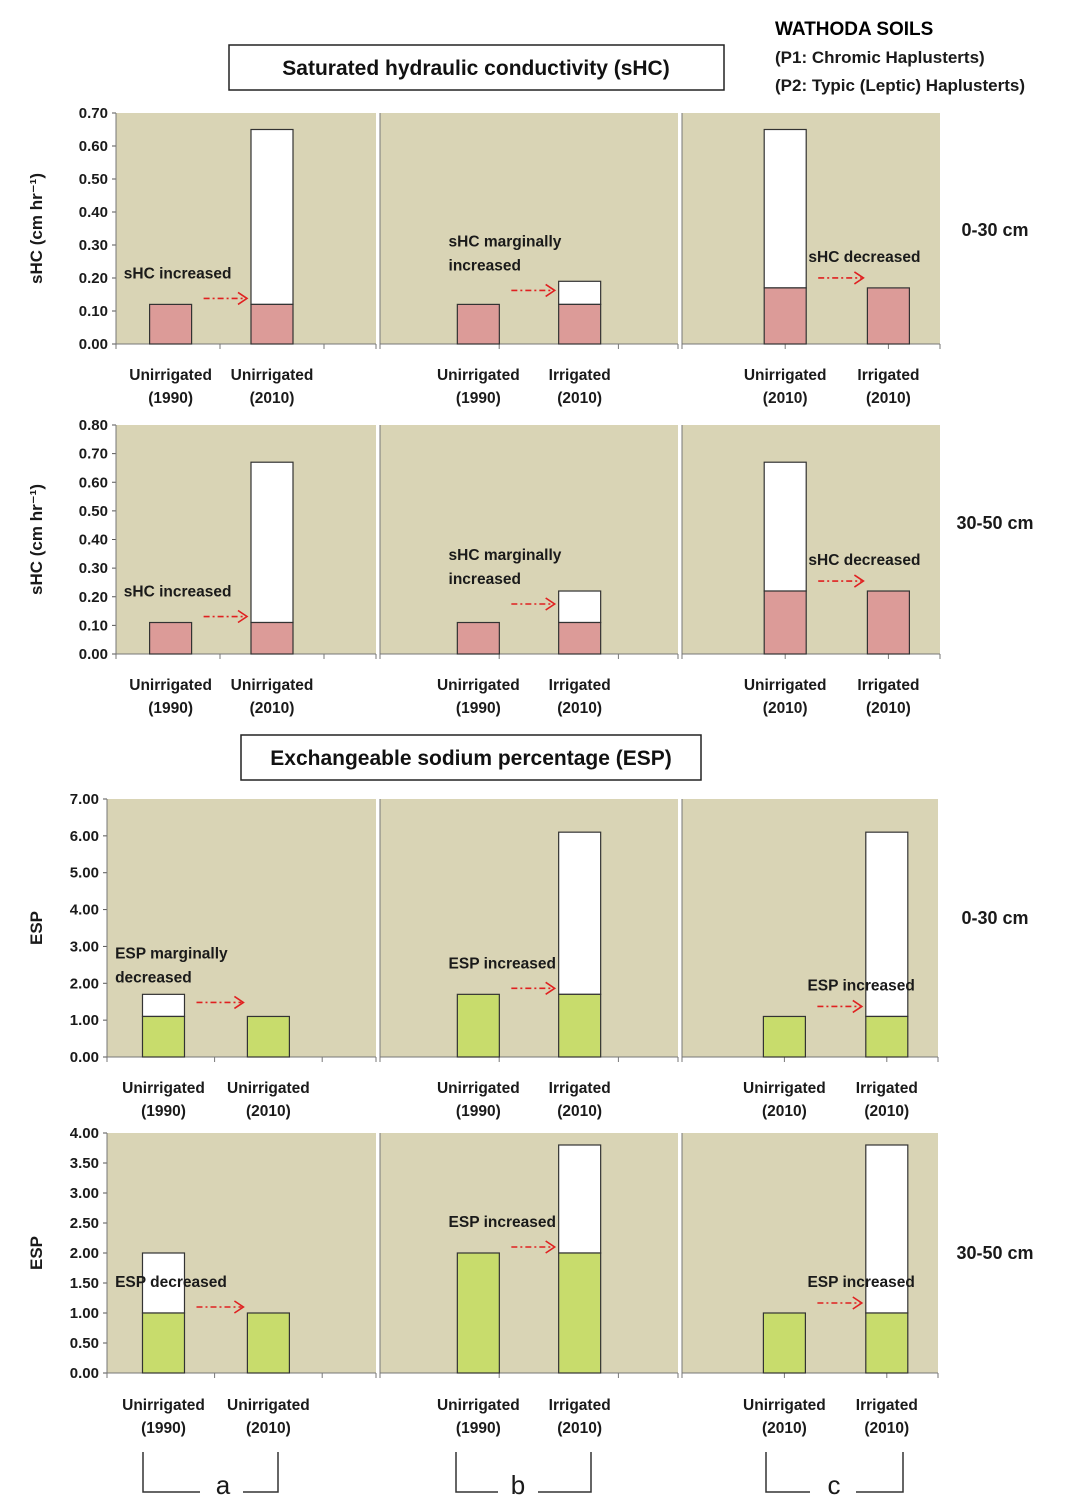  What do you see at coordinates (854, 29) in the screenshot?
I see `brand-title: WATHODA SOILS` at bounding box center [854, 29].